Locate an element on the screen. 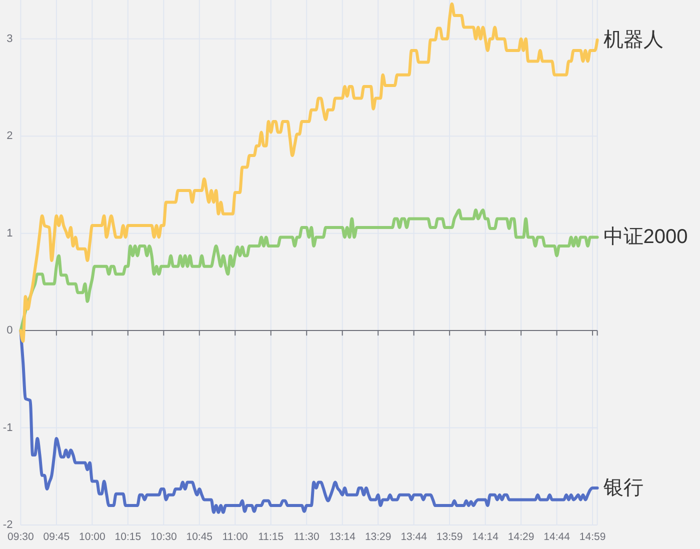 Image resolution: width=700 pixels, height=549 pixels. x-tick-label: 10:15 is located at coordinates (128, 537).